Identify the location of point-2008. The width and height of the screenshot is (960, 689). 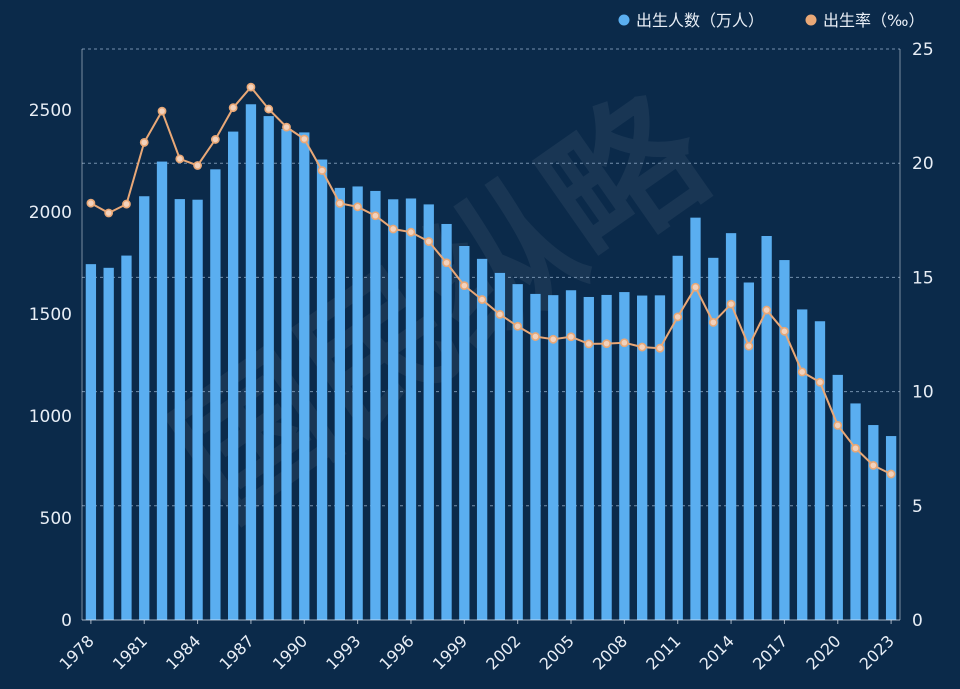
(624, 343).